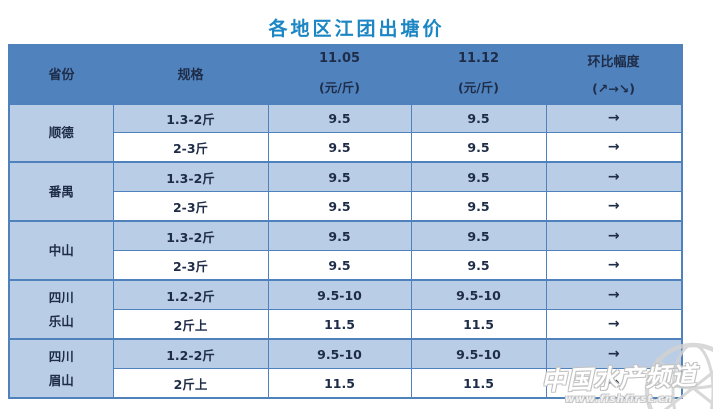 This screenshot has width=713, height=409. Describe the element at coordinates (61, 132) in the screenshot. I see `province-cell: 顺德` at that location.